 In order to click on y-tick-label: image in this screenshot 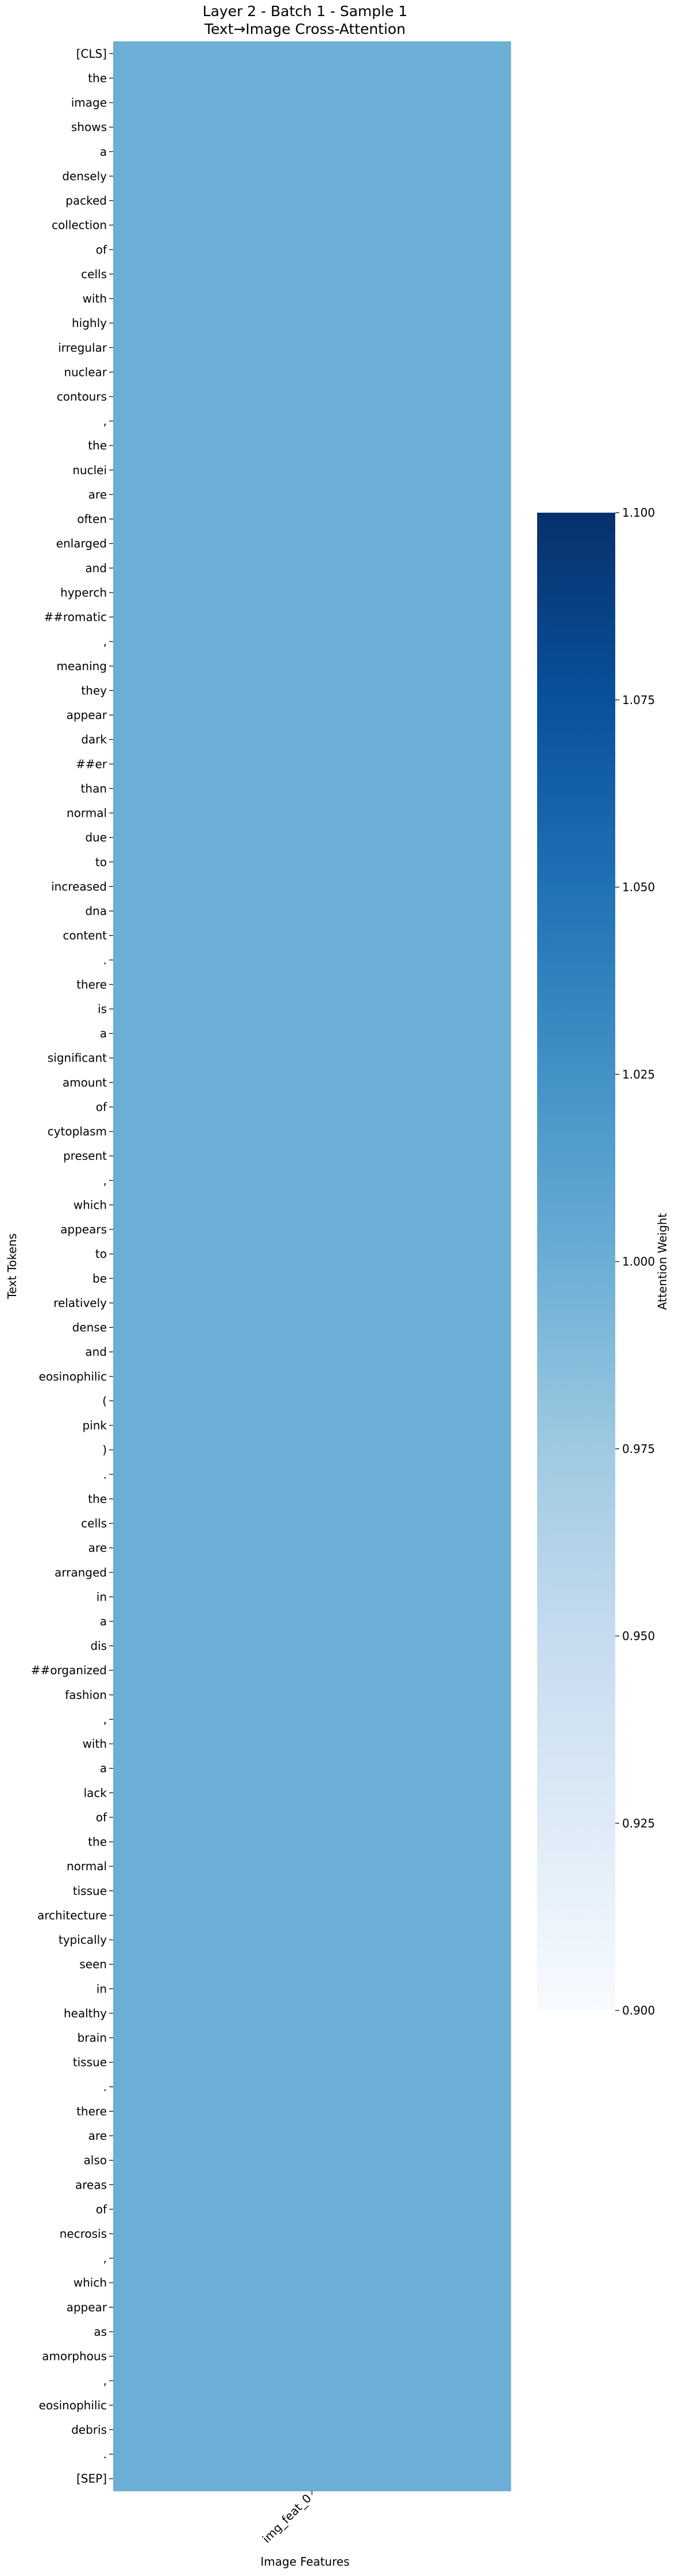, I will do `click(89, 103)`.